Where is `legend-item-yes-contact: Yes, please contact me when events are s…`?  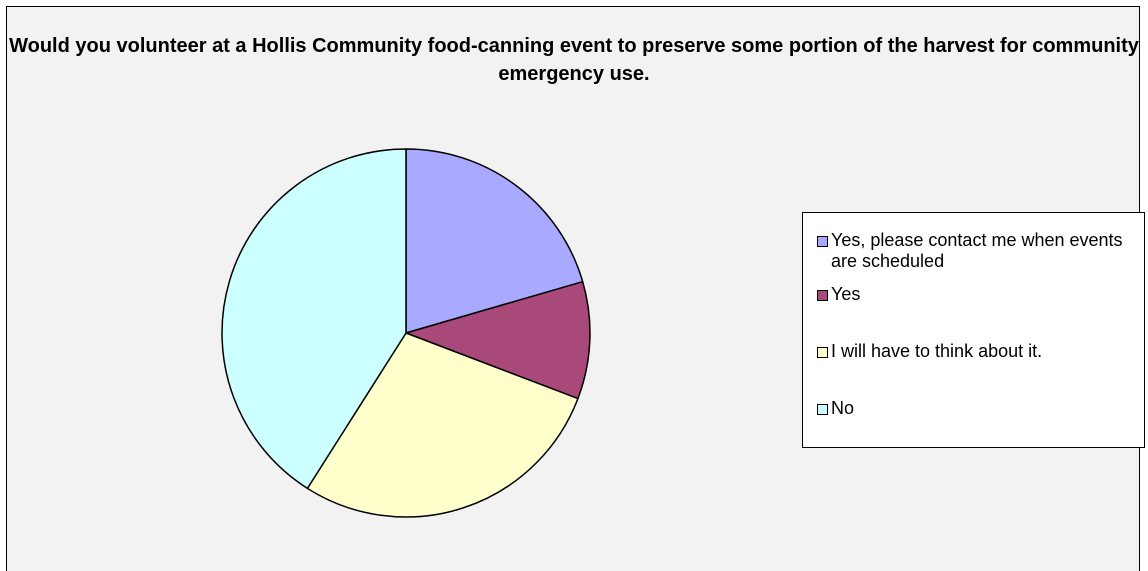
legend-item-yes-contact: Yes, please contact me when events are s… is located at coordinates (977, 251).